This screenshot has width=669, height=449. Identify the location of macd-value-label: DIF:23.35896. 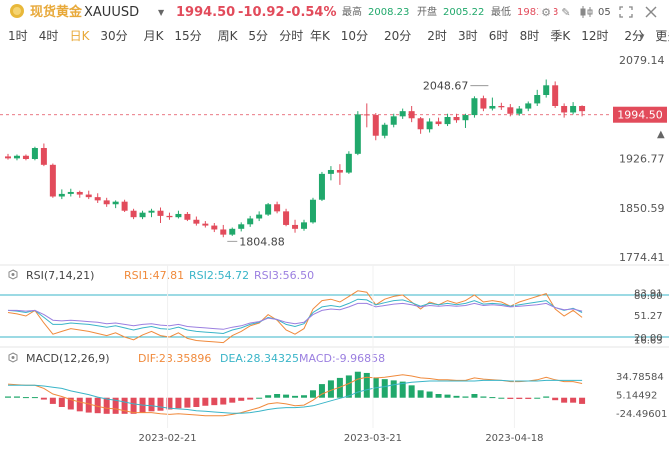
(174, 358).